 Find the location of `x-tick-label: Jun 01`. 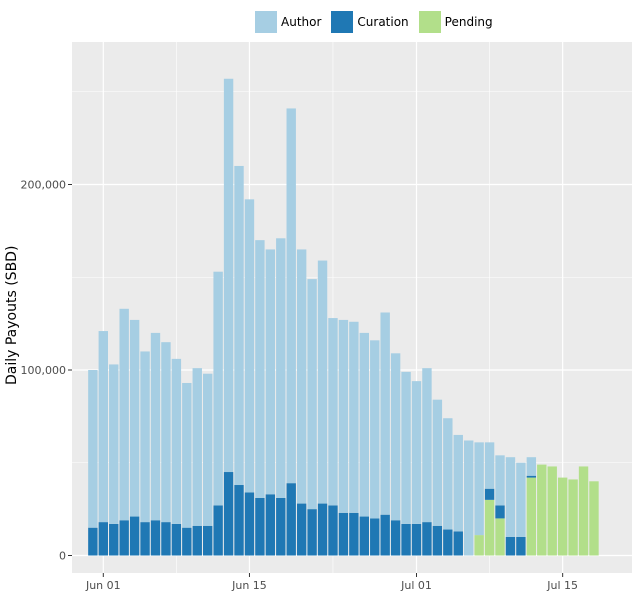

x-tick-label: Jun 01 is located at coordinates (103, 585).